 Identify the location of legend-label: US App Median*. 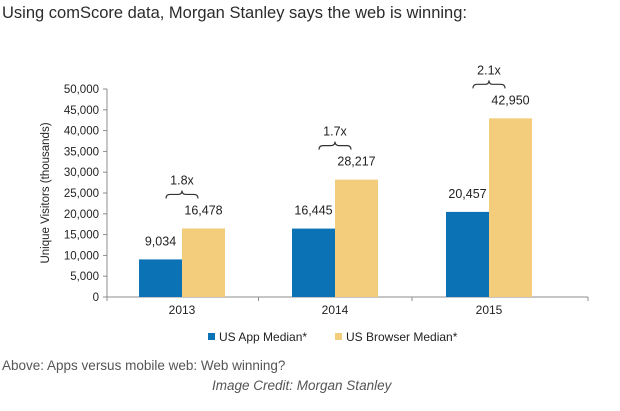
(263, 337).